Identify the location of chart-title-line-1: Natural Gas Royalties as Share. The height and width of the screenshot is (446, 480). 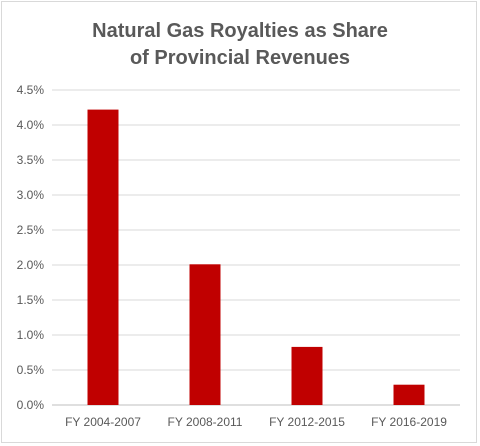
(240, 31).